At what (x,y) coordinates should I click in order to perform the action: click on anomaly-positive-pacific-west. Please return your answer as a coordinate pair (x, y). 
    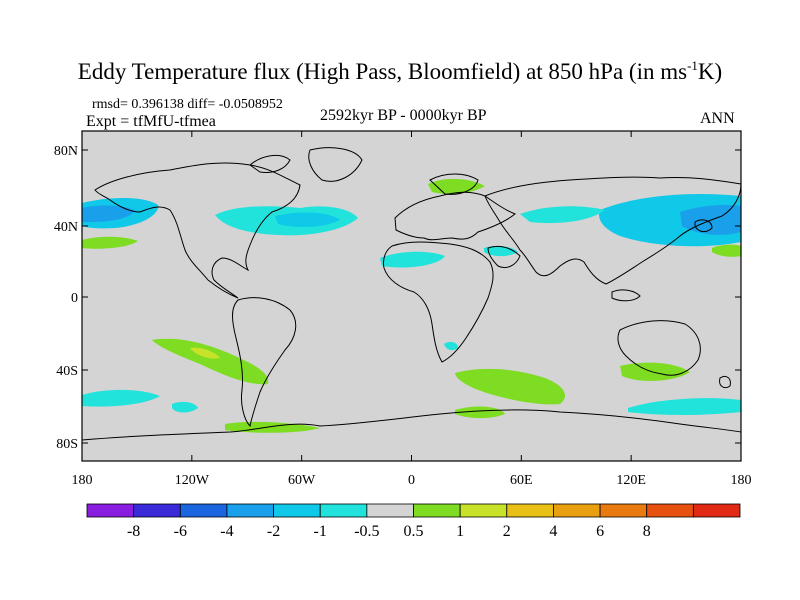
    Looking at the image, I should click on (110, 242).